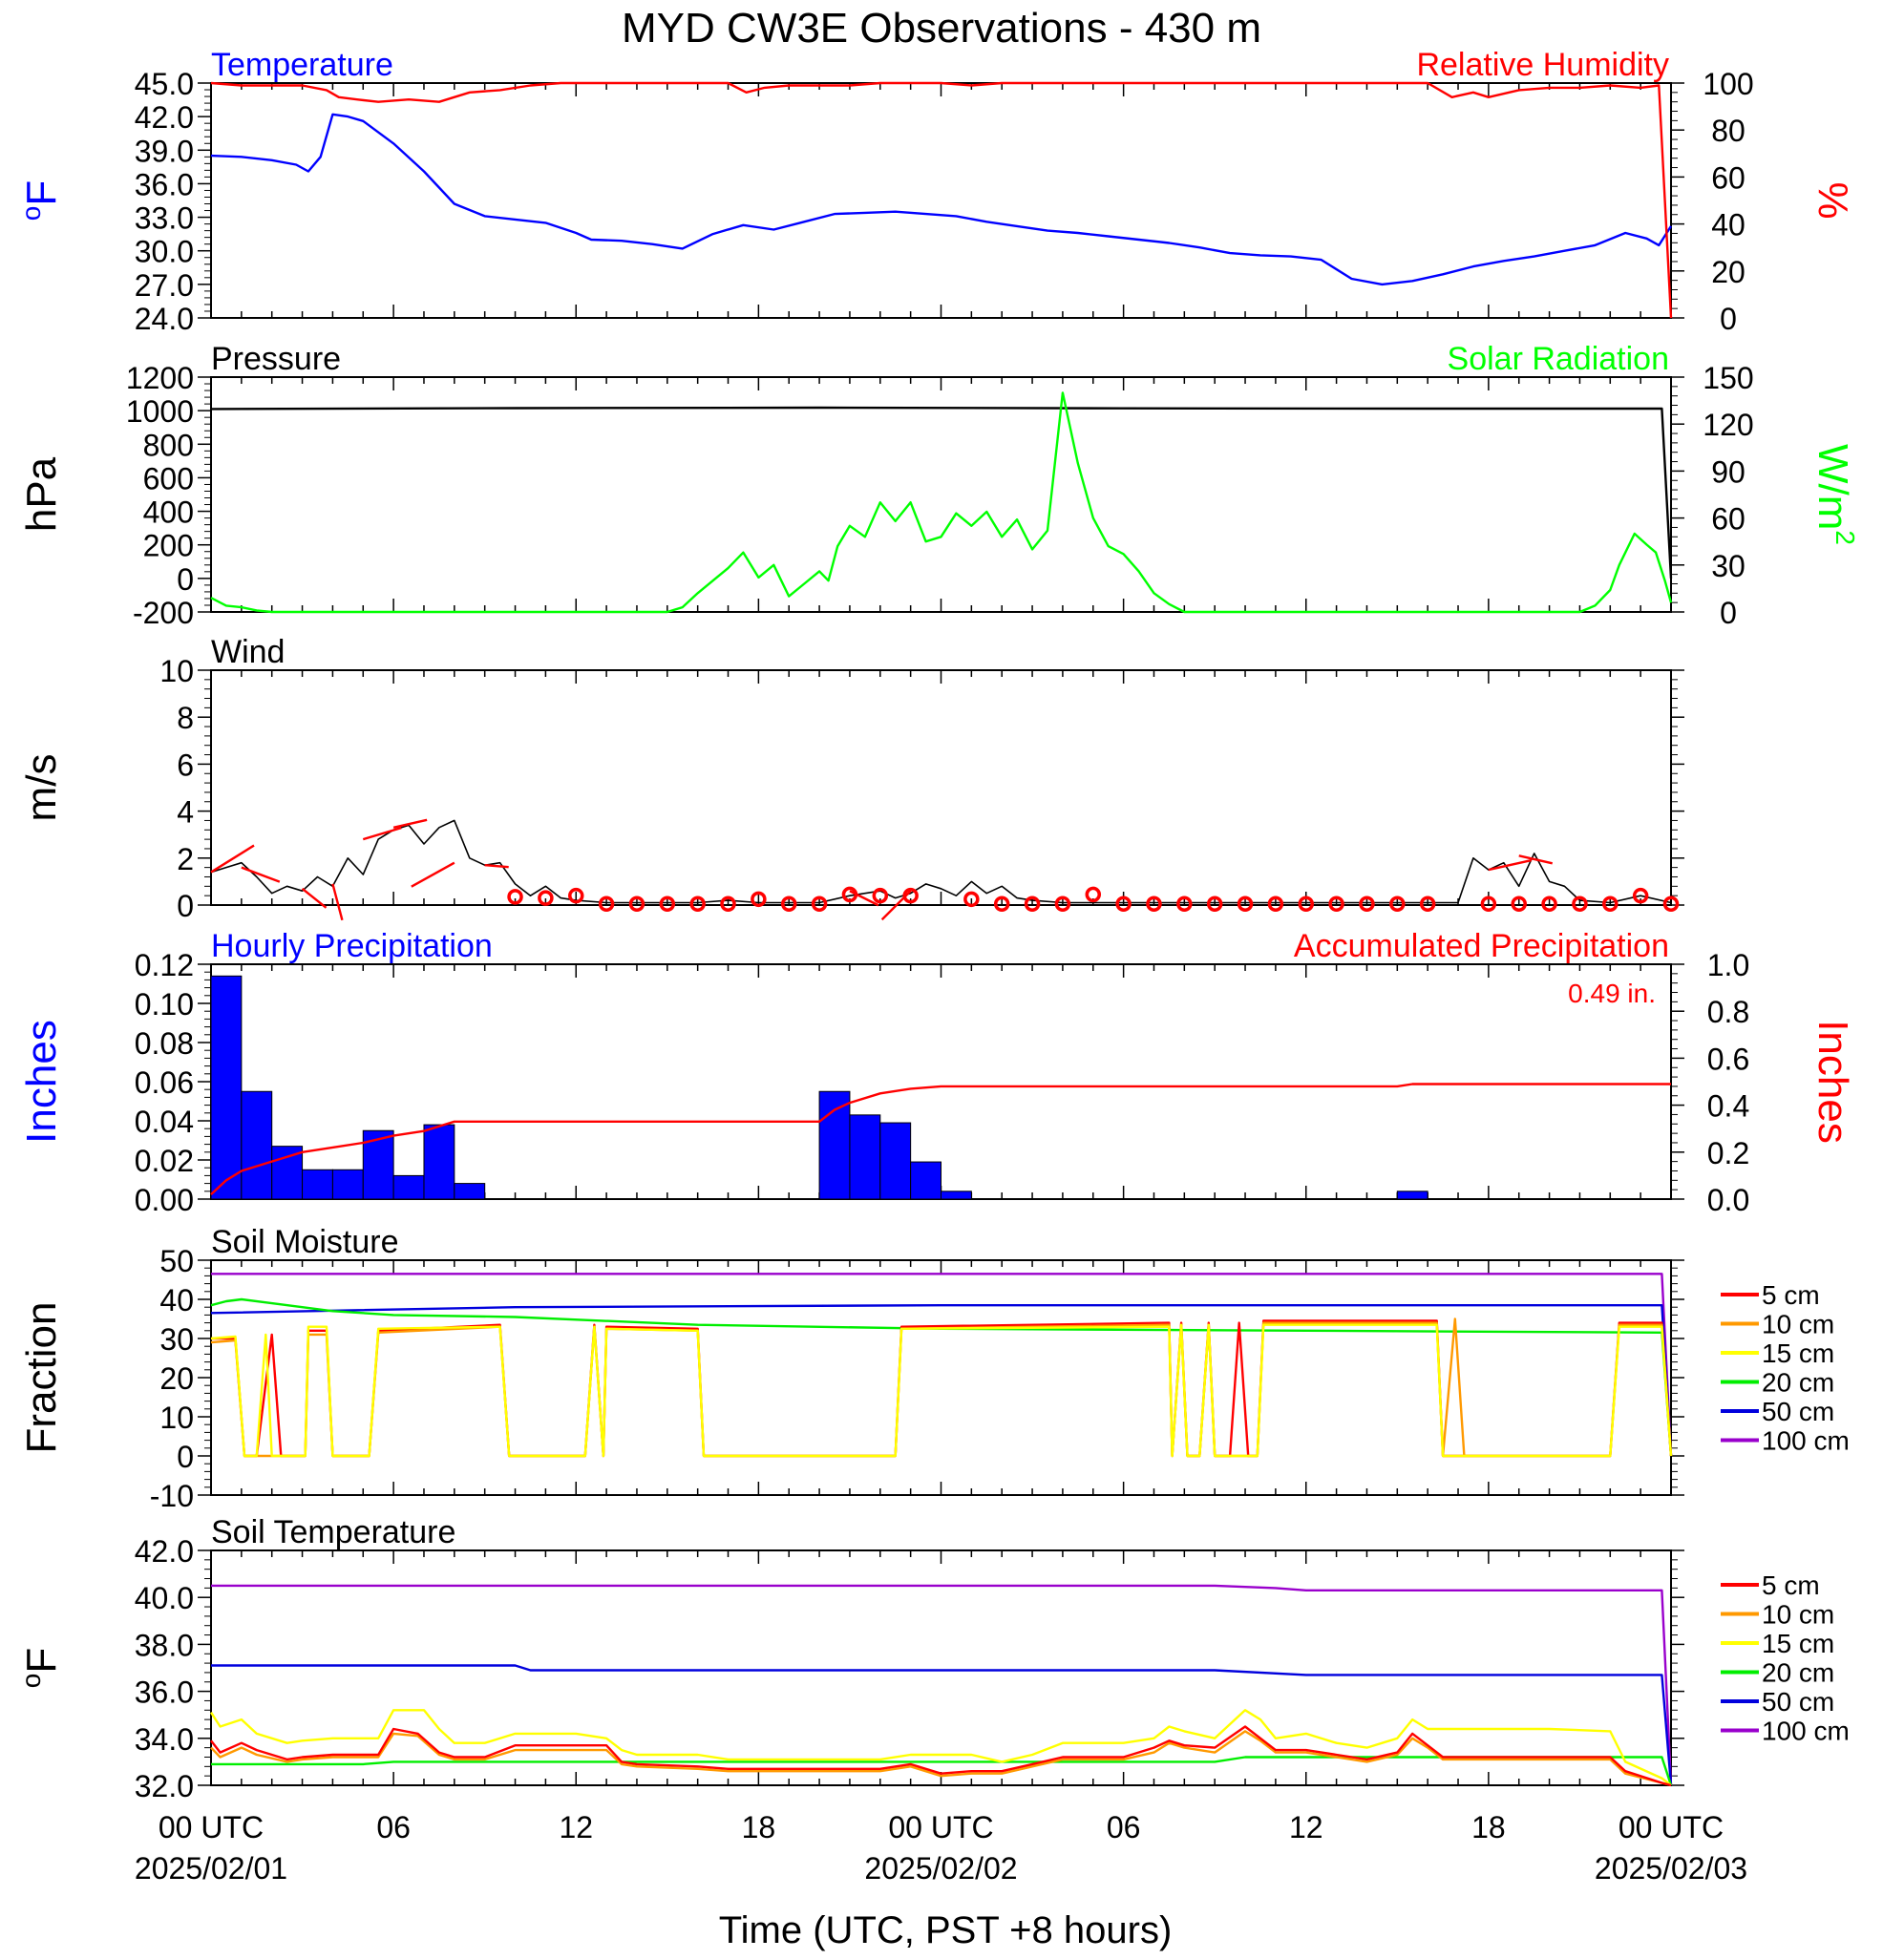 This screenshot has height=1960, width=1883. I want to click on series-accum_precip, so click(940, 1139).